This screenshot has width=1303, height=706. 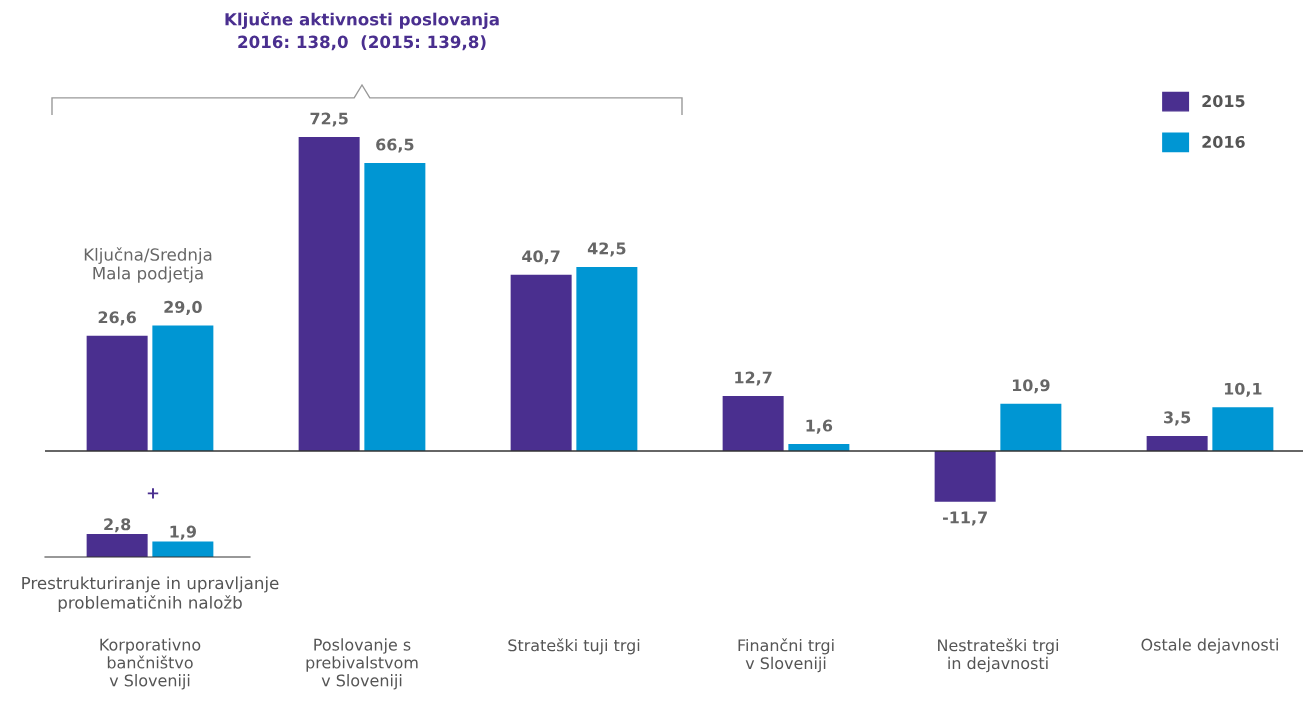 What do you see at coordinates (1223, 101) in the screenshot?
I see `legend-label: 2015` at bounding box center [1223, 101].